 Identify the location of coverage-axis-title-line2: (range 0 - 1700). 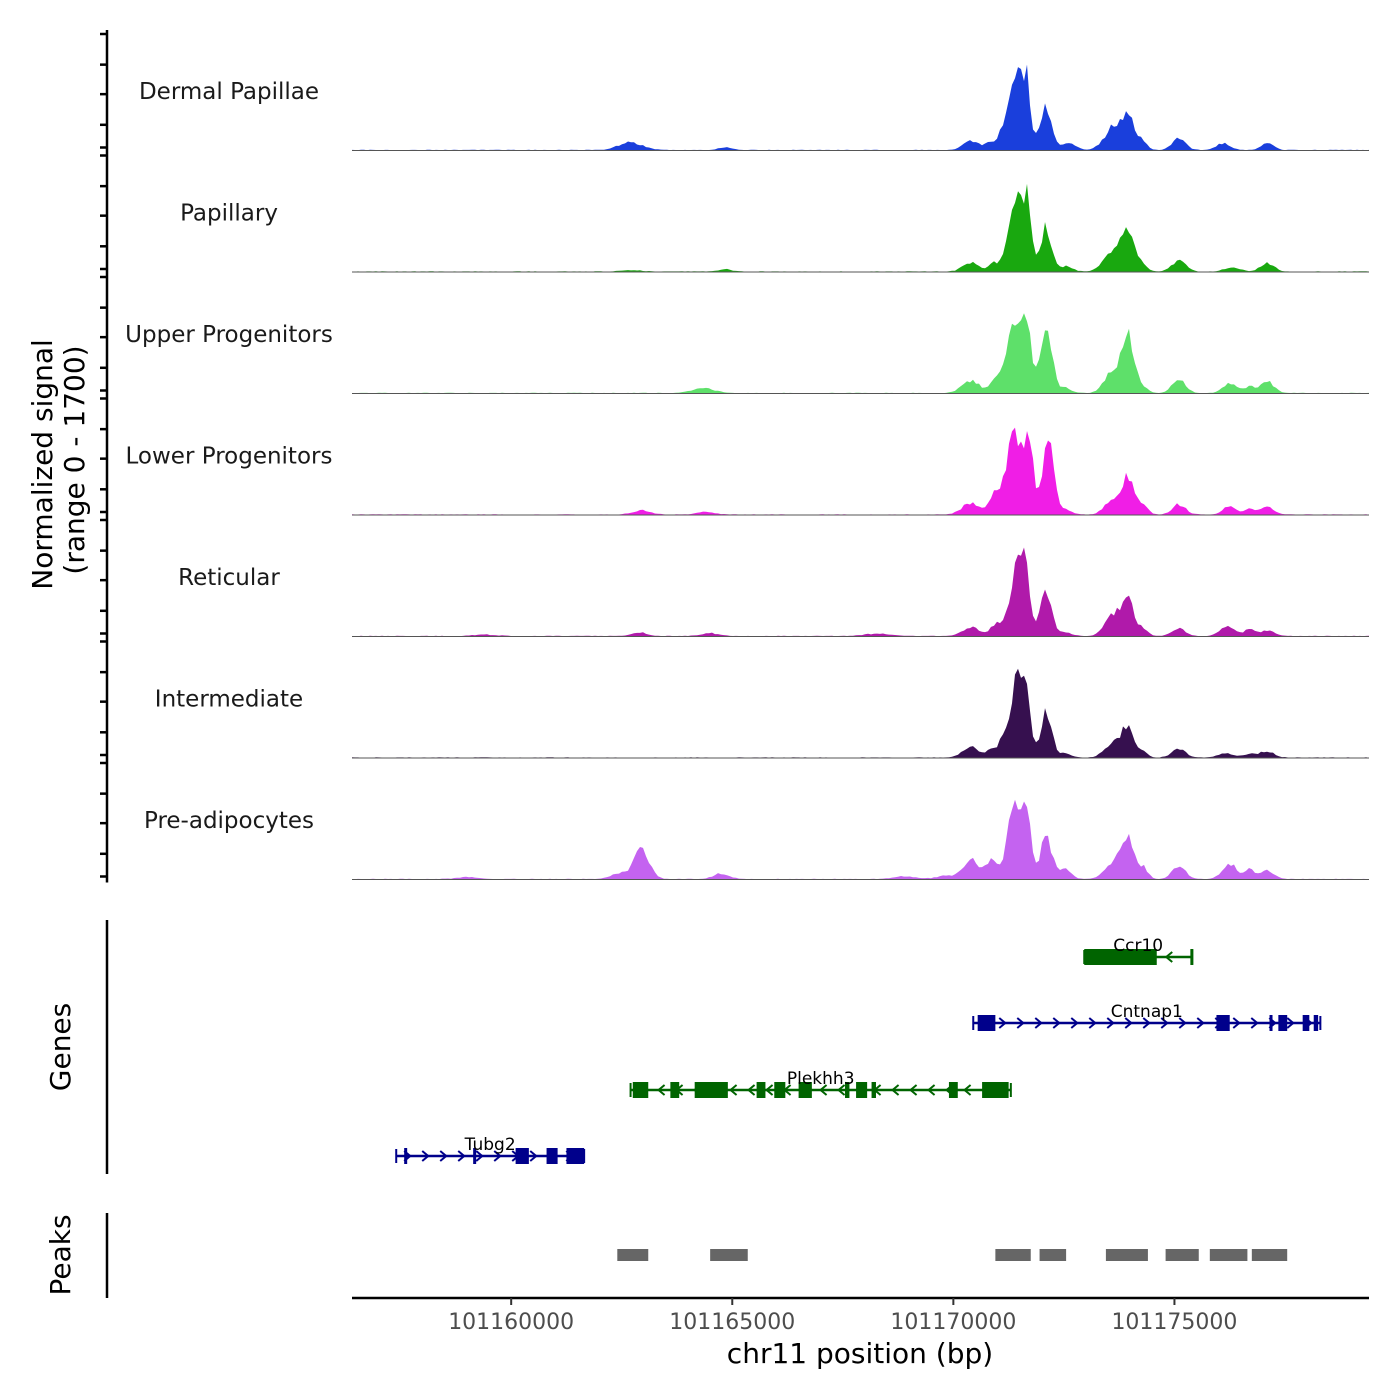
(74, 459).